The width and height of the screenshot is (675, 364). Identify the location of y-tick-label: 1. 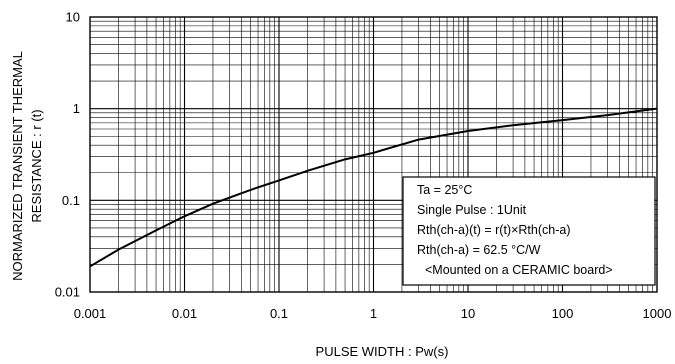
(76, 108).